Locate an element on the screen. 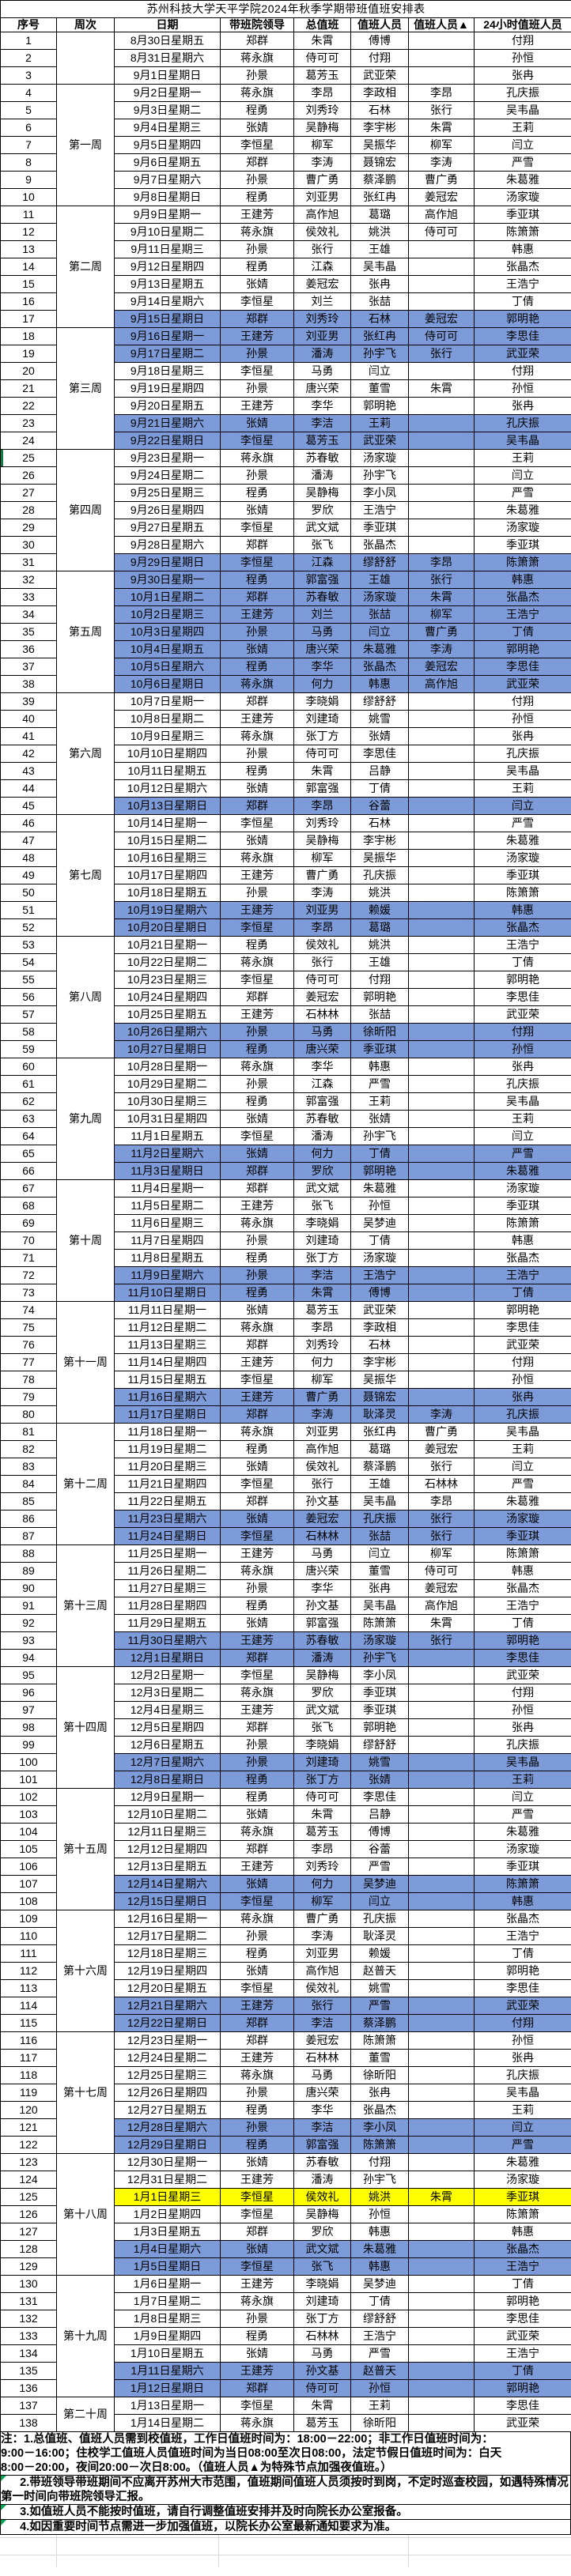 The image size is (571, 2576). row-number: 128 is located at coordinates (29, 2249).